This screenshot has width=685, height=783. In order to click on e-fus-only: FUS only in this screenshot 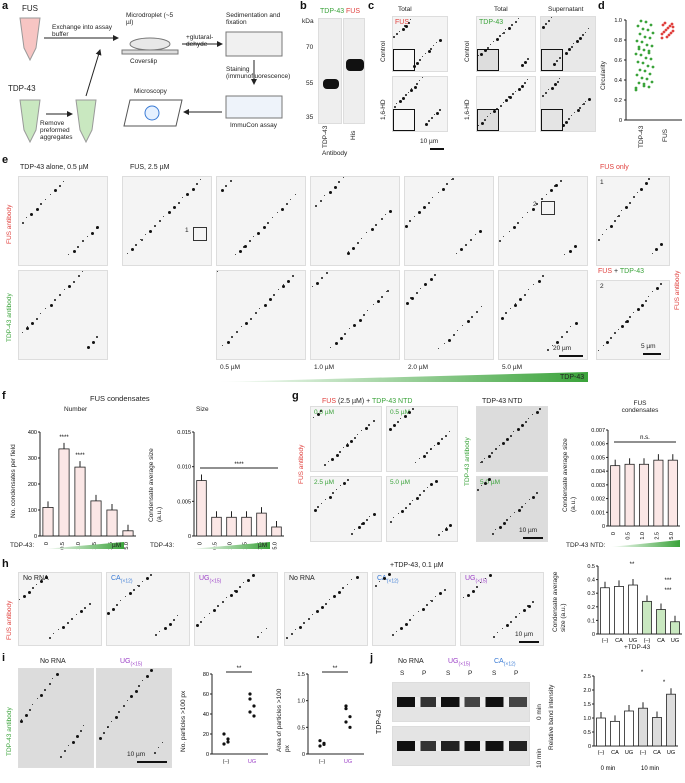, I will do `click(614, 167)`.